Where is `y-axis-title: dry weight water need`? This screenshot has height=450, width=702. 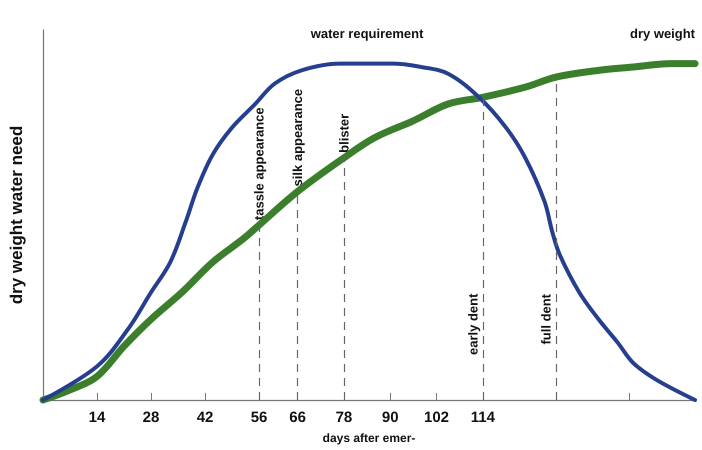
y-axis-title: dry weight water need is located at coordinates (16, 215).